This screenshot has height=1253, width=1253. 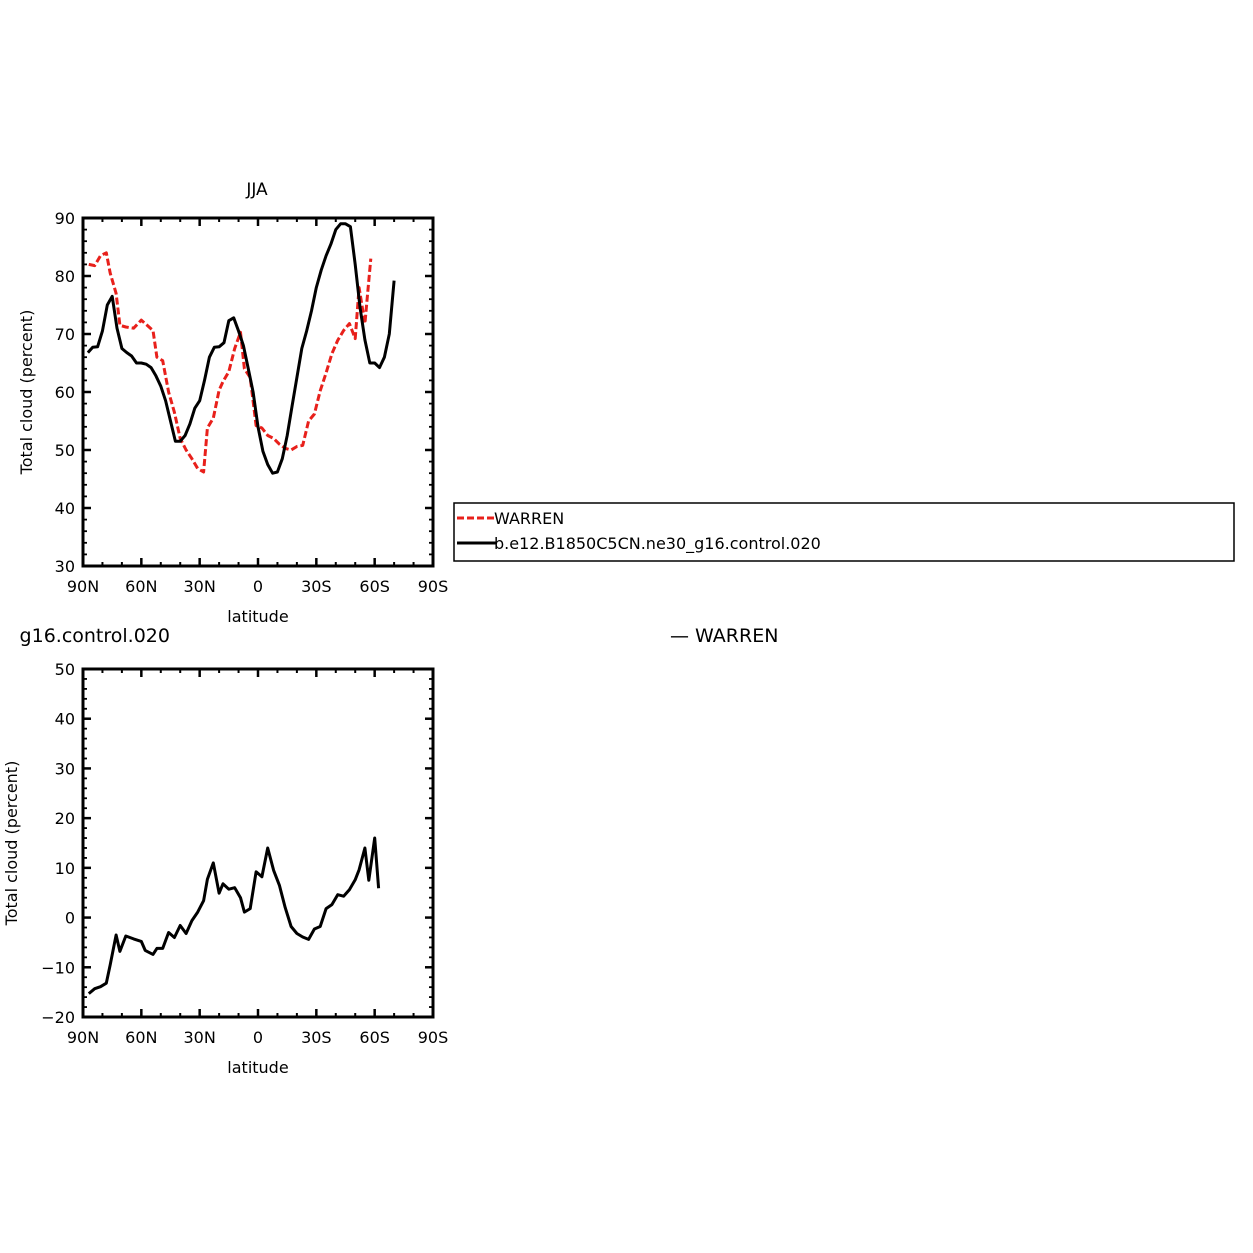 What do you see at coordinates (65, 218) in the screenshot?
I see `y-tick-label: 90` at bounding box center [65, 218].